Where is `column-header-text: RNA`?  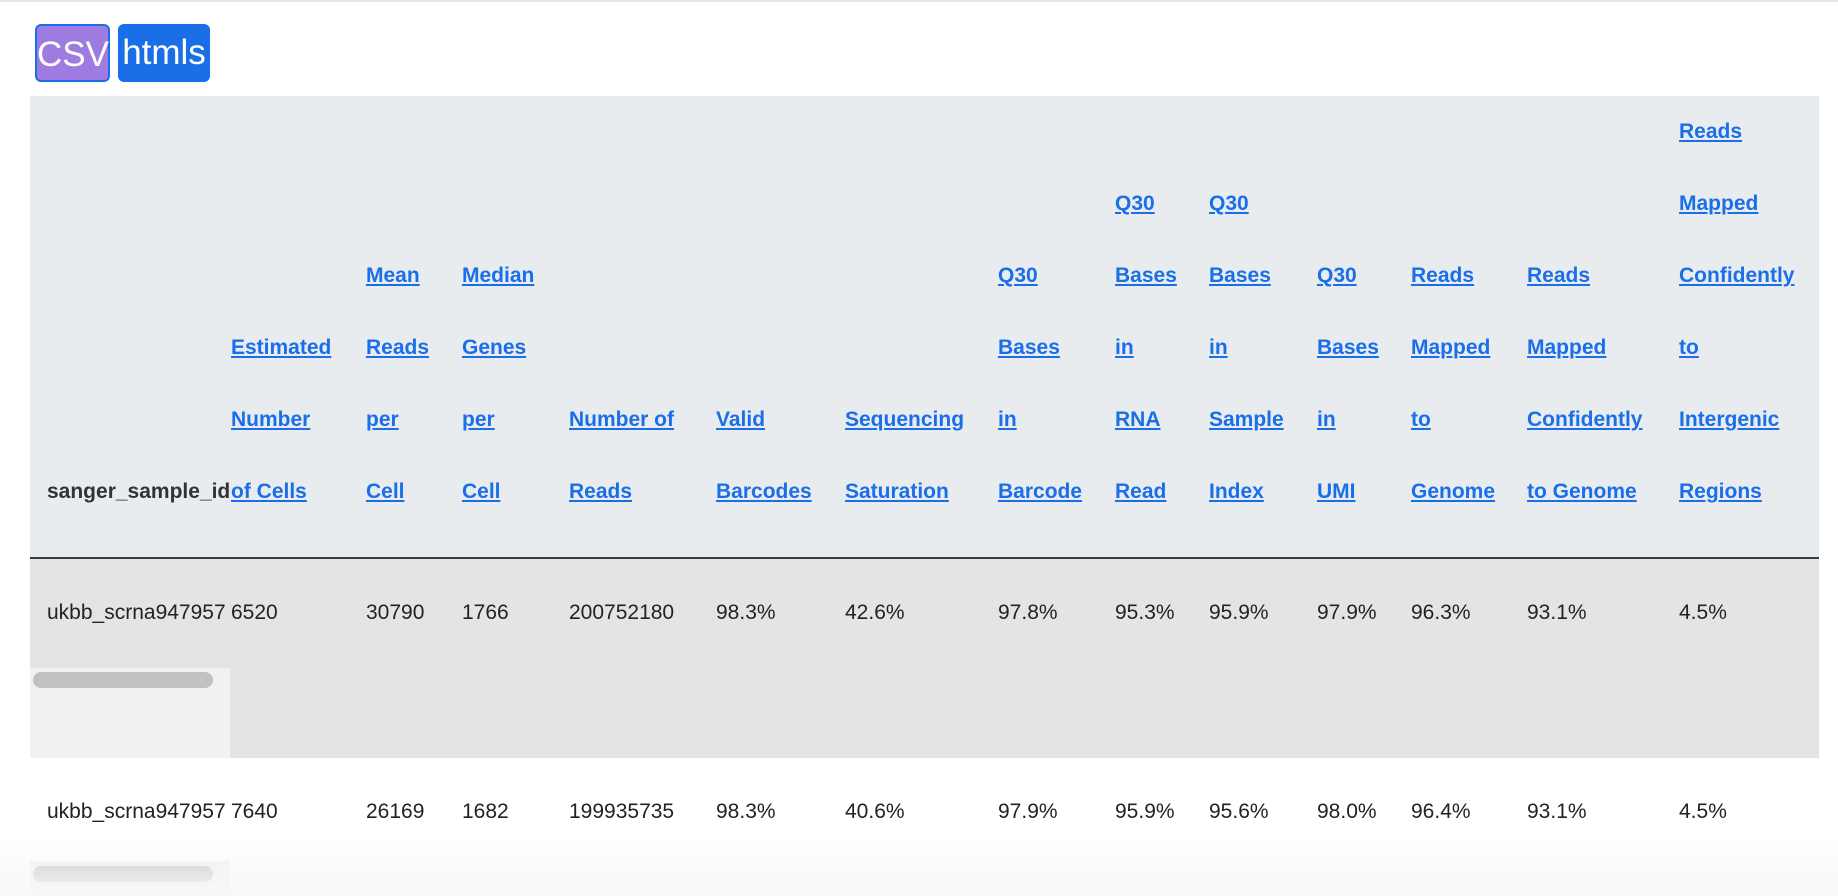
column-header-text: RNA is located at coordinates (1138, 419).